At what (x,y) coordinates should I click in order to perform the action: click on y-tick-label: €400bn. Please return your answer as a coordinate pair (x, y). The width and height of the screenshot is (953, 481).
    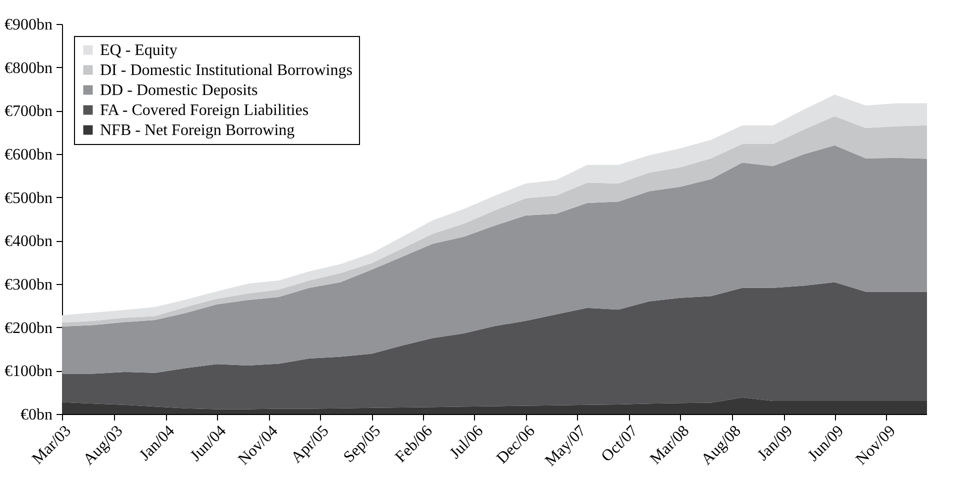
    Looking at the image, I should click on (28, 241).